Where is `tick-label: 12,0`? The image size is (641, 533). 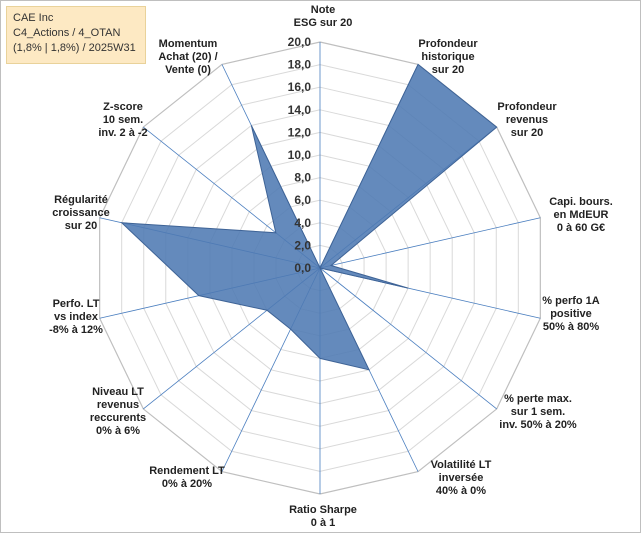 tick-label: 12,0 is located at coordinates (300, 132).